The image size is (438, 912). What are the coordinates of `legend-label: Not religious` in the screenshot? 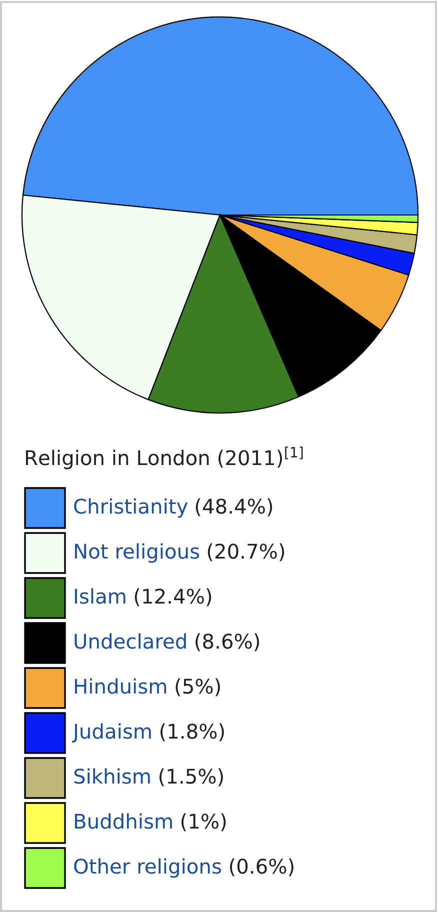 It's located at (137, 553).